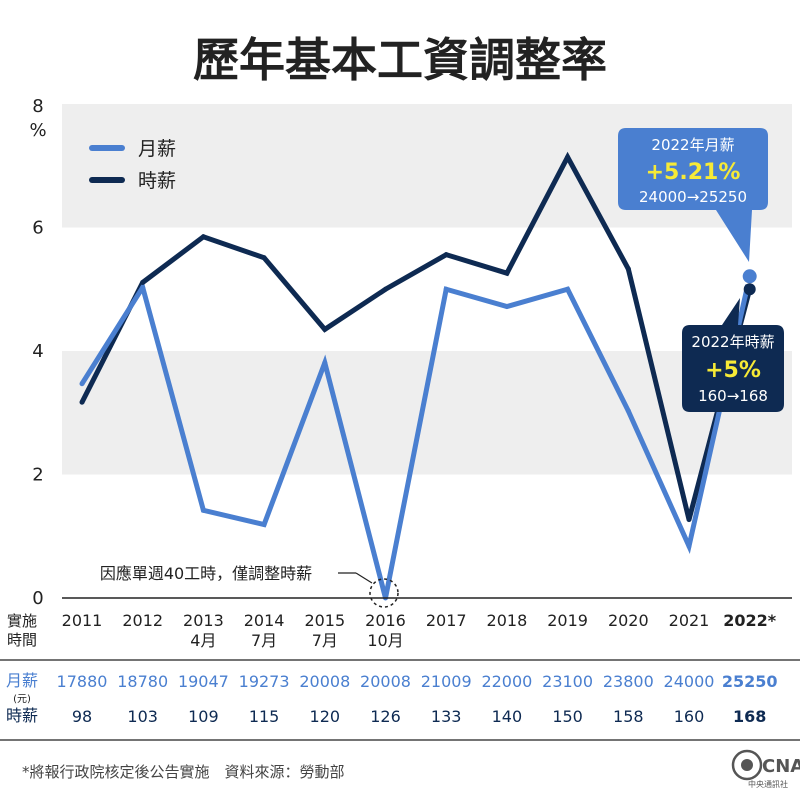 The height and width of the screenshot is (800, 800). What do you see at coordinates (206, 573) in the screenshot?
I see `note-2016-text: 因應單週40工時，僅調整時薪` at bounding box center [206, 573].